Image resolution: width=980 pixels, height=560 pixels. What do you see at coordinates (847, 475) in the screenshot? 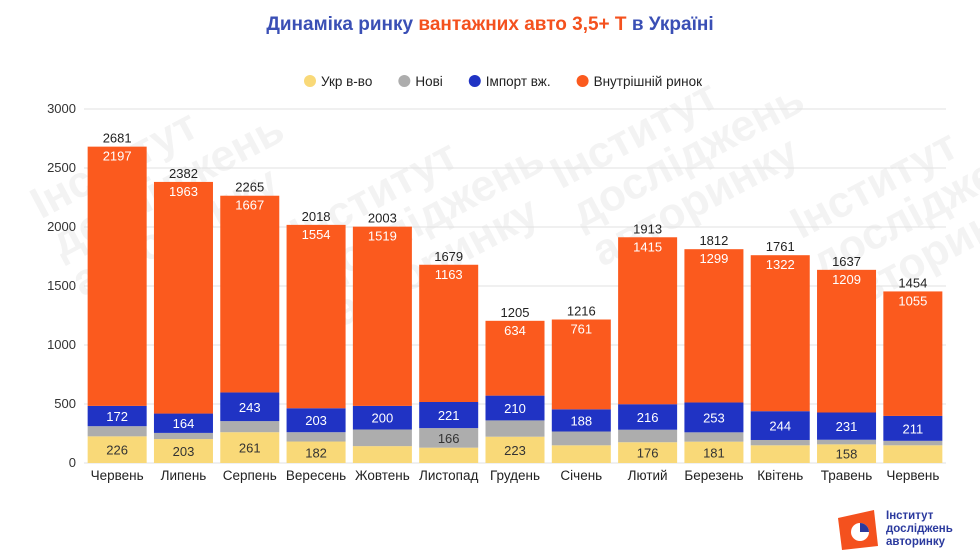
I see `x-tick-label: Травень` at bounding box center [847, 475].